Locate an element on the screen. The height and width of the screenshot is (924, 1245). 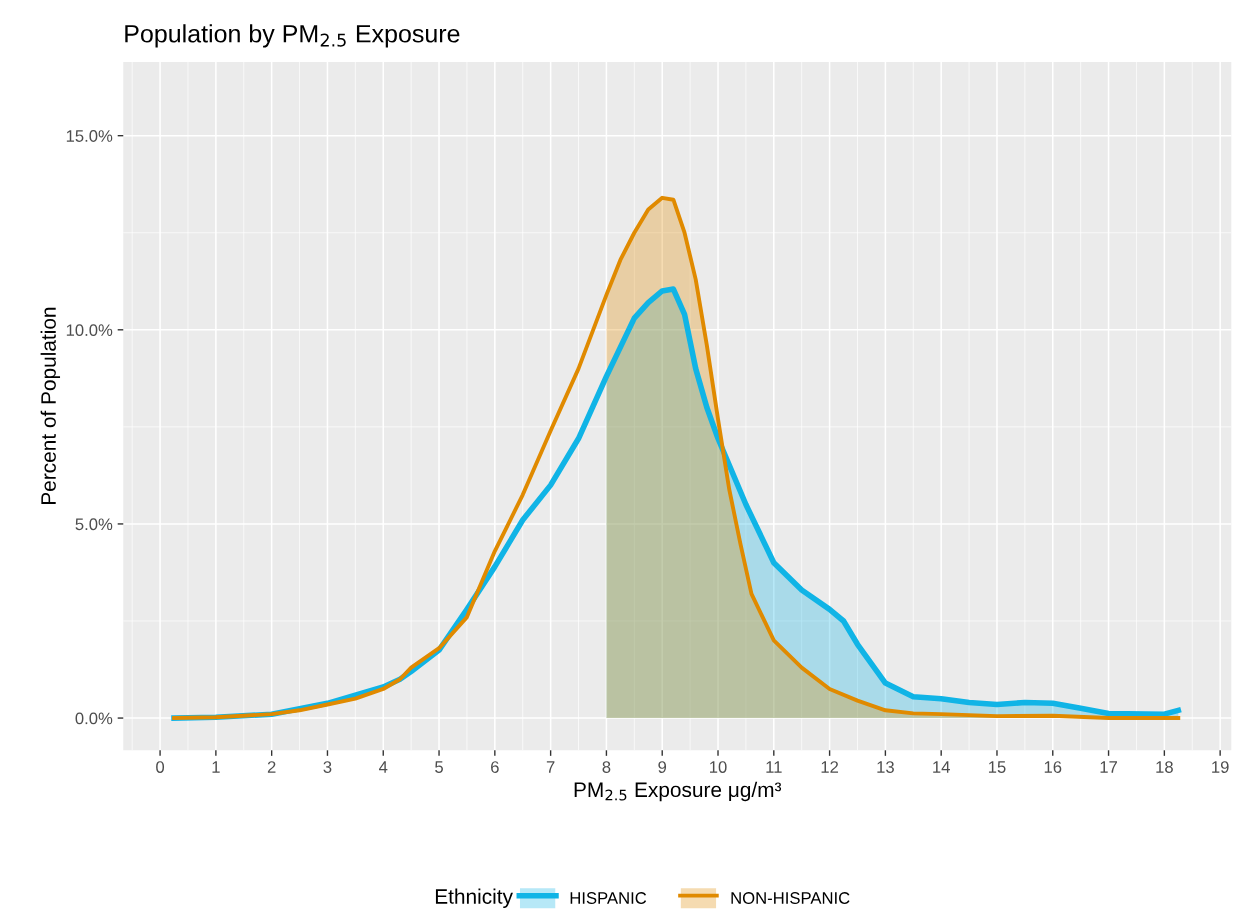
legend-label: HISPANIC is located at coordinates (608, 898).